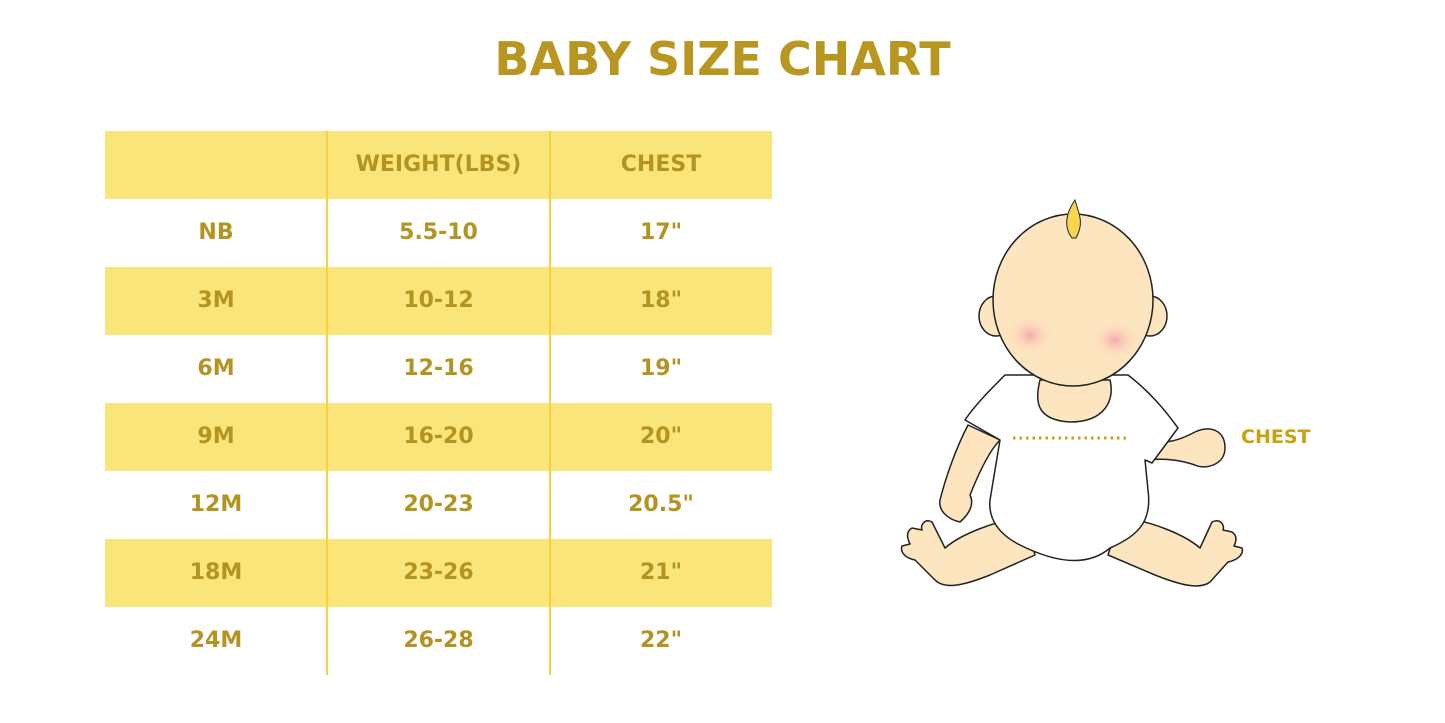  What do you see at coordinates (661, 368) in the screenshot?
I see `chest-cell: 19"` at bounding box center [661, 368].